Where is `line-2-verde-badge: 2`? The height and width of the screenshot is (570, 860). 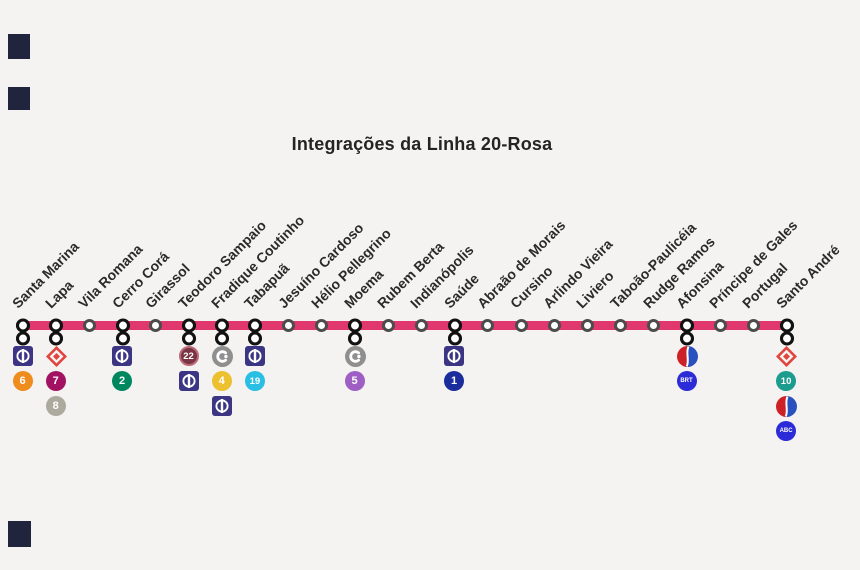 line-2-verde-badge: 2 is located at coordinates (122, 381).